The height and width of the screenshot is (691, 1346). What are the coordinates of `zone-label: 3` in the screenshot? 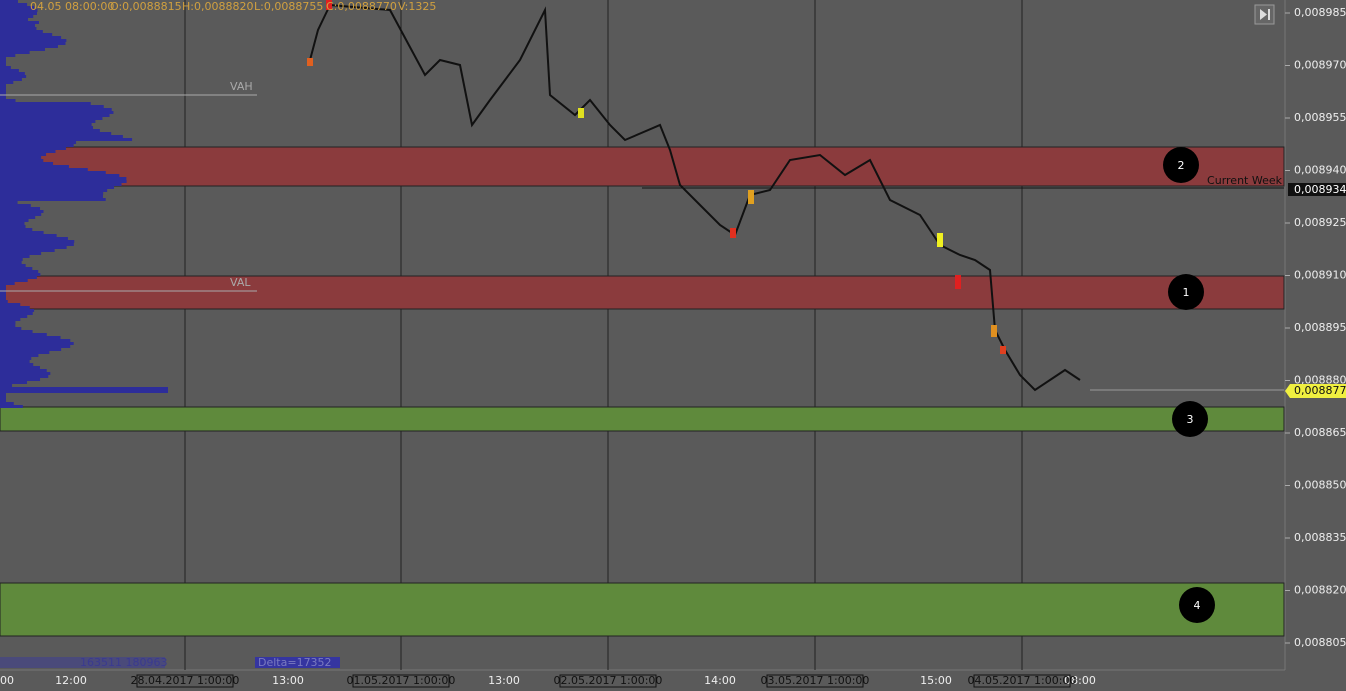 It's located at (1190, 419).